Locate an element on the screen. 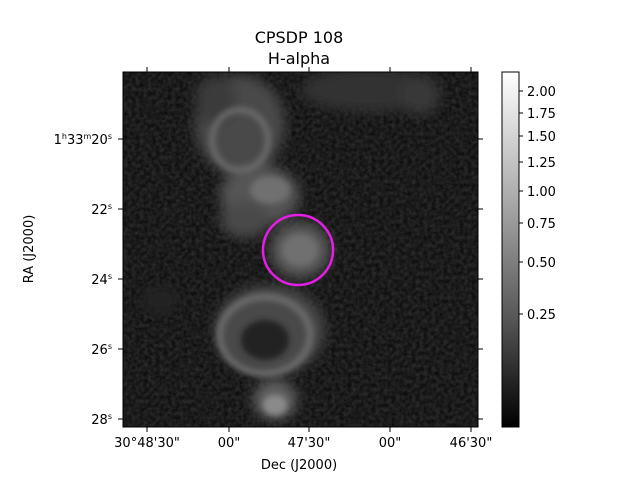  y-tick-label: 26s is located at coordinates (101, 350).